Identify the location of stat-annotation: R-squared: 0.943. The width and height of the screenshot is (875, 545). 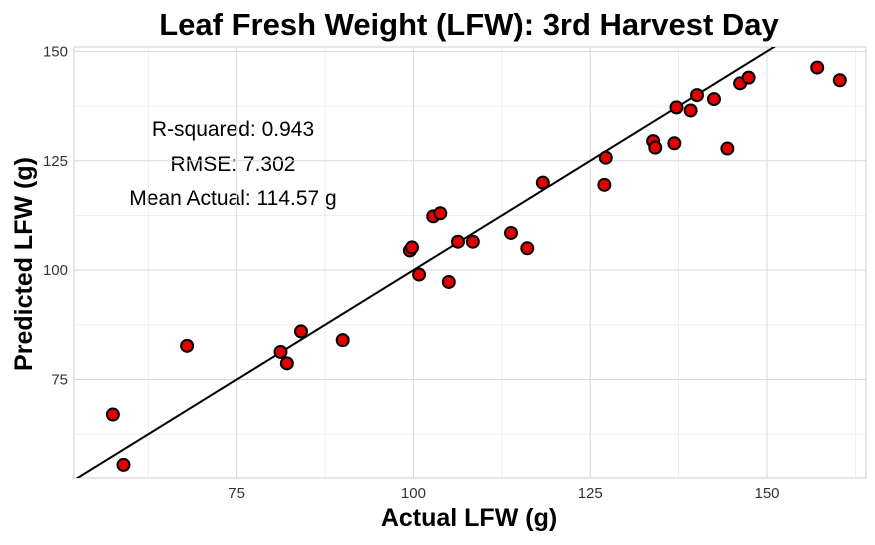
(233, 129).